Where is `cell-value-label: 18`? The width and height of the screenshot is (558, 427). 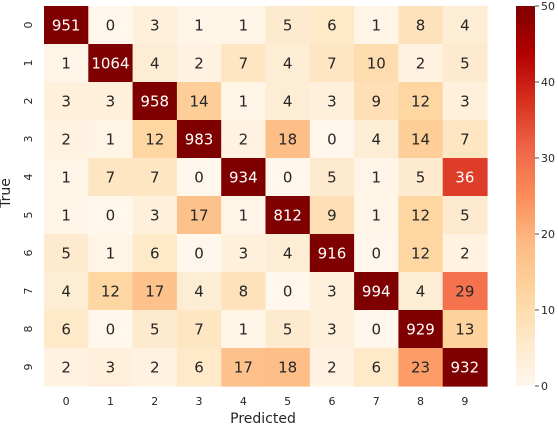
cell-value-label: 18 is located at coordinates (287, 140).